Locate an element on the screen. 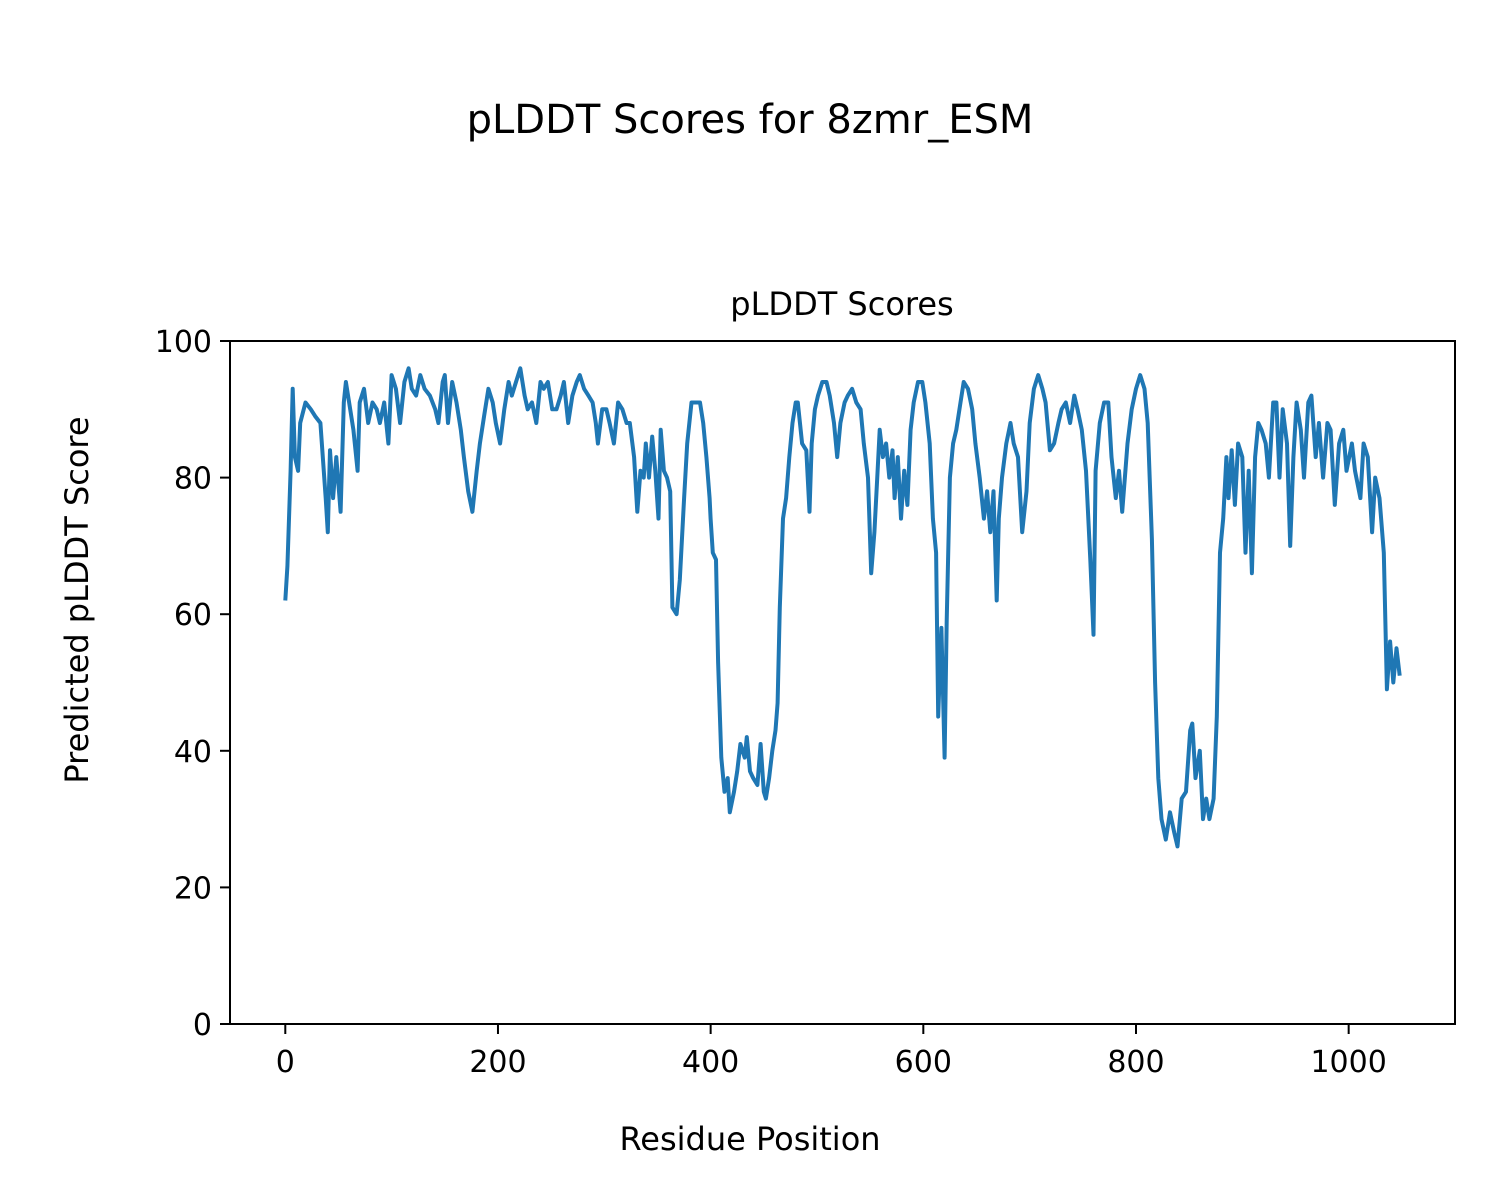 The height and width of the screenshot is (1204, 1500). x-tick-label: 1000 is located at coordinates (1348, 1062).